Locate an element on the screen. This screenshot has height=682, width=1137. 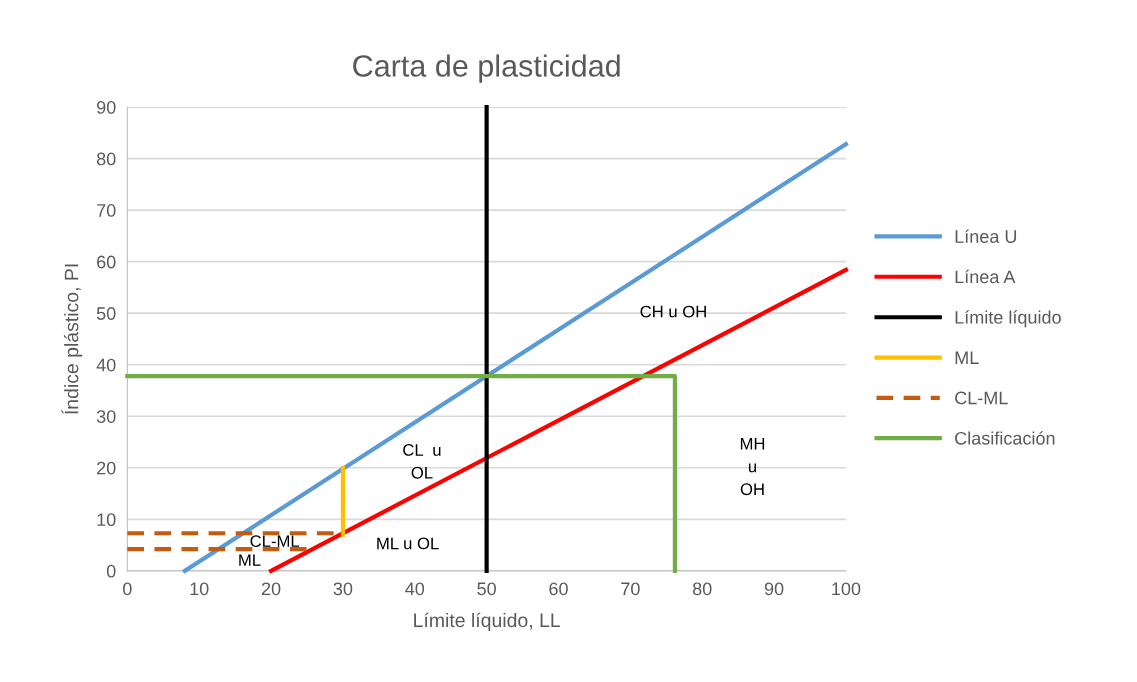
x-tick-label: 0 is located at coordinates (127, 589).